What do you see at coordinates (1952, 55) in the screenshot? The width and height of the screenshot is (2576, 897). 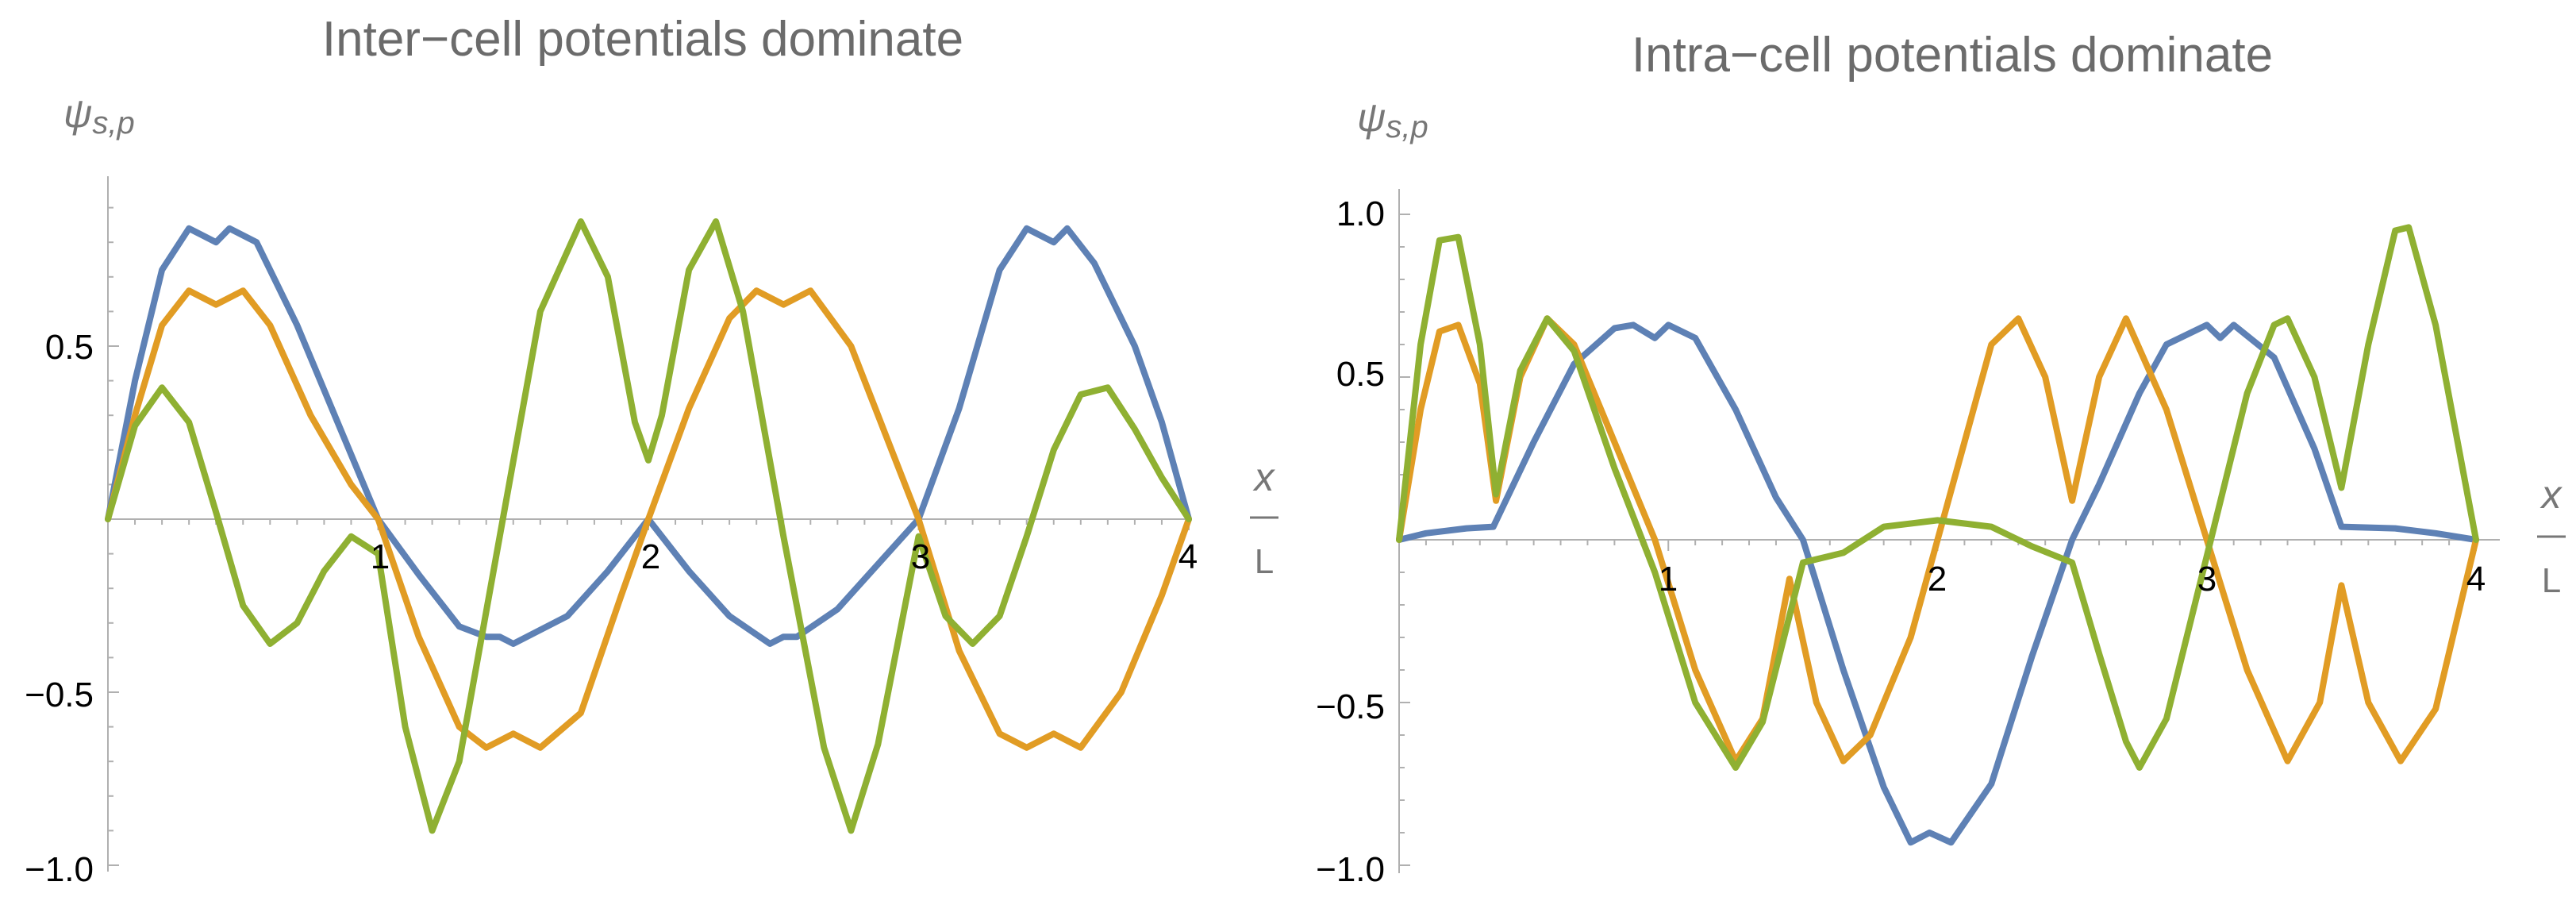 I see `chart-title: Intra−cell potentials dominate` at bounding box center [1952, 55].